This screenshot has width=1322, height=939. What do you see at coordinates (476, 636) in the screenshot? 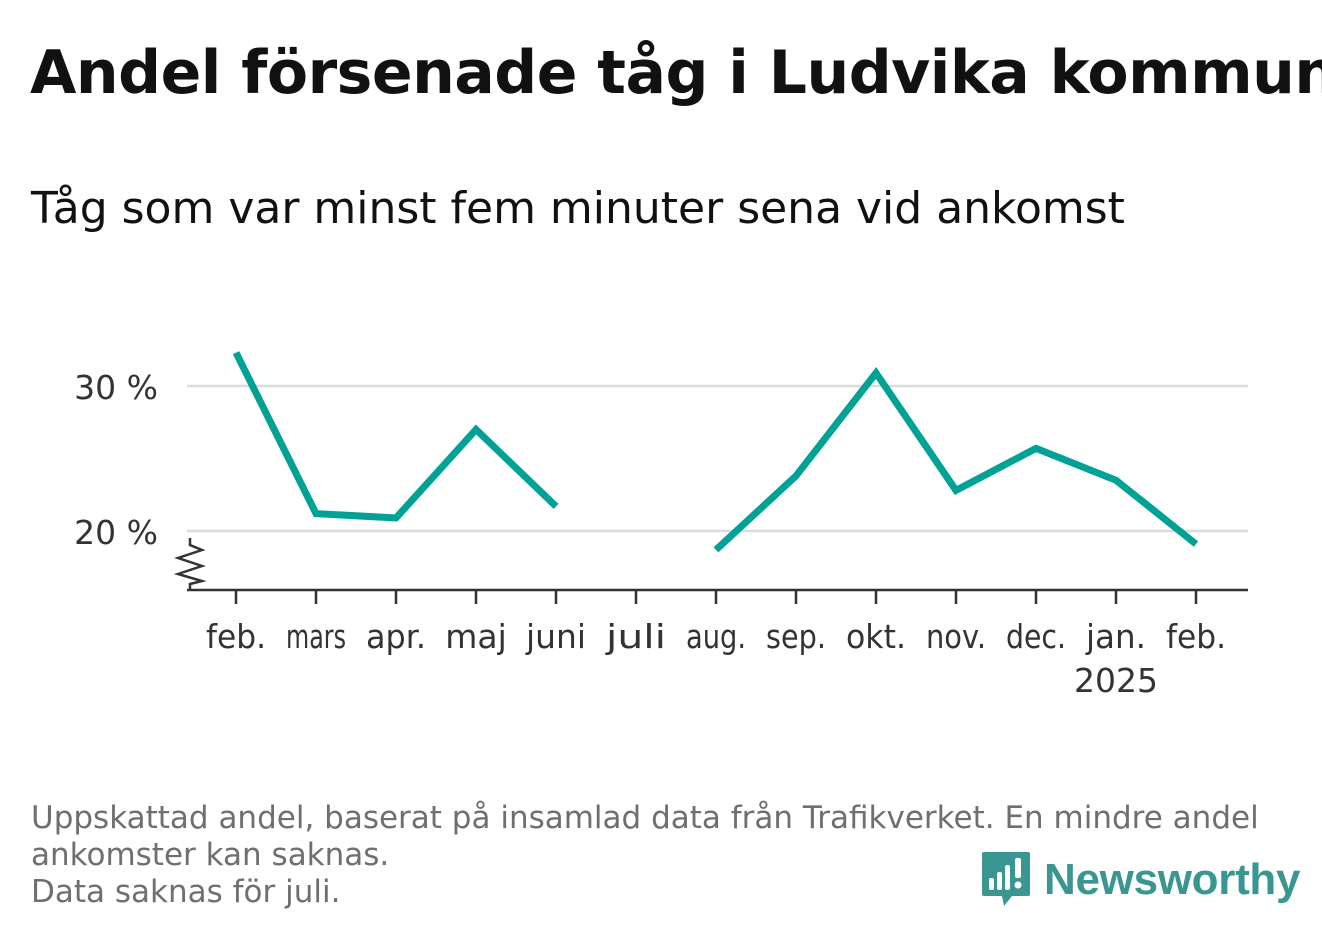
I see `x-tick-label: maj` at bounding box center [476, 636].